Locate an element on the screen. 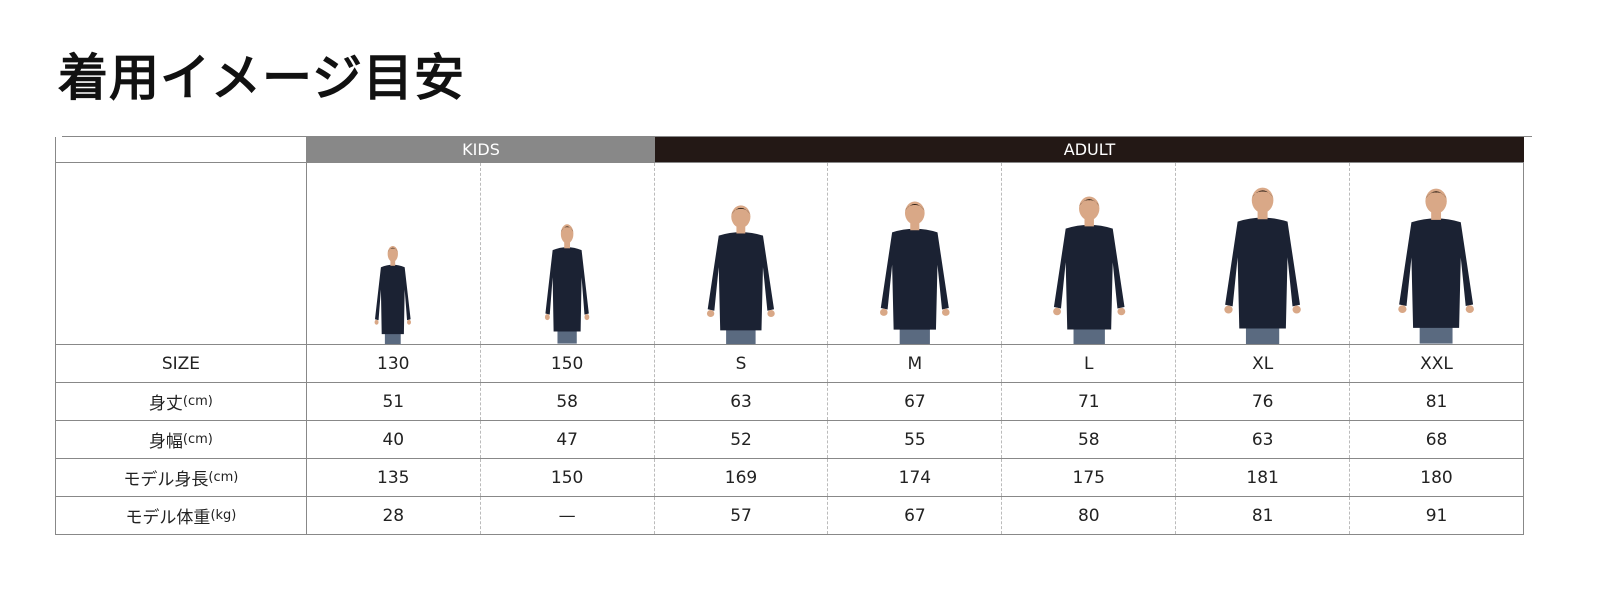 The height and width of the screenshot is (600, 1600). row-label: 身幅 (cm) is located at coordinates (181, 439).